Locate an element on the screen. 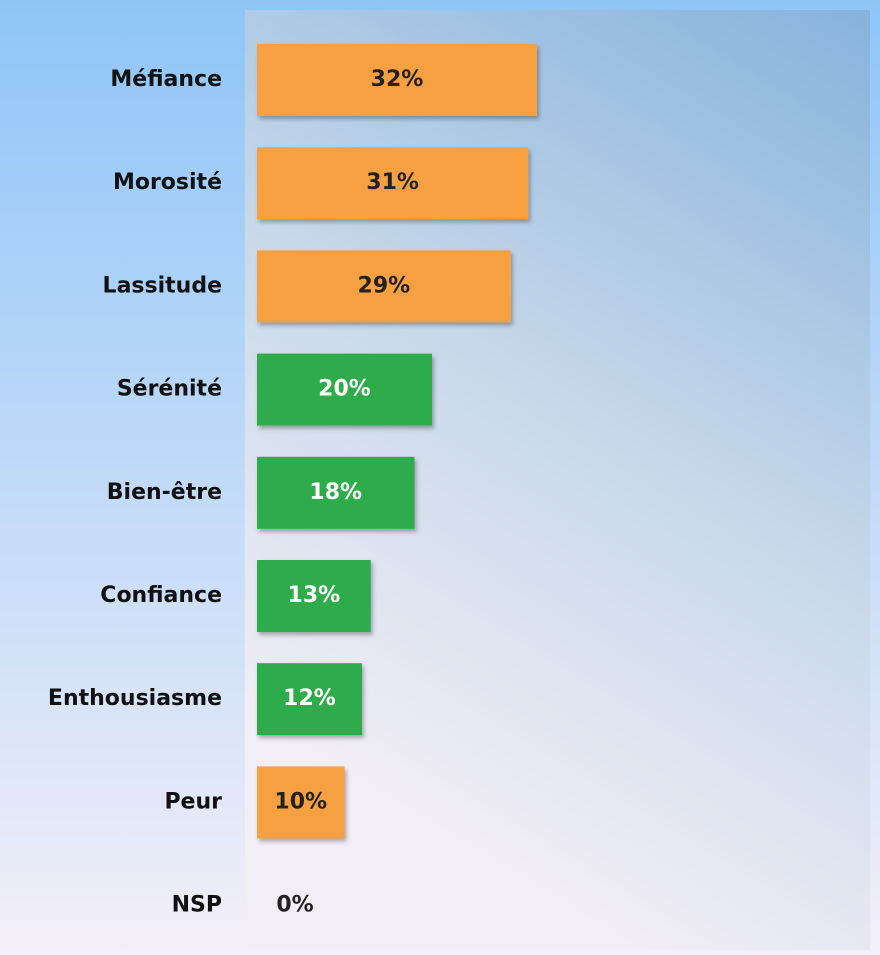 The width and height of the screenshot is (880, 955). category-label: Lassitude is located at coordinates (162, 285).